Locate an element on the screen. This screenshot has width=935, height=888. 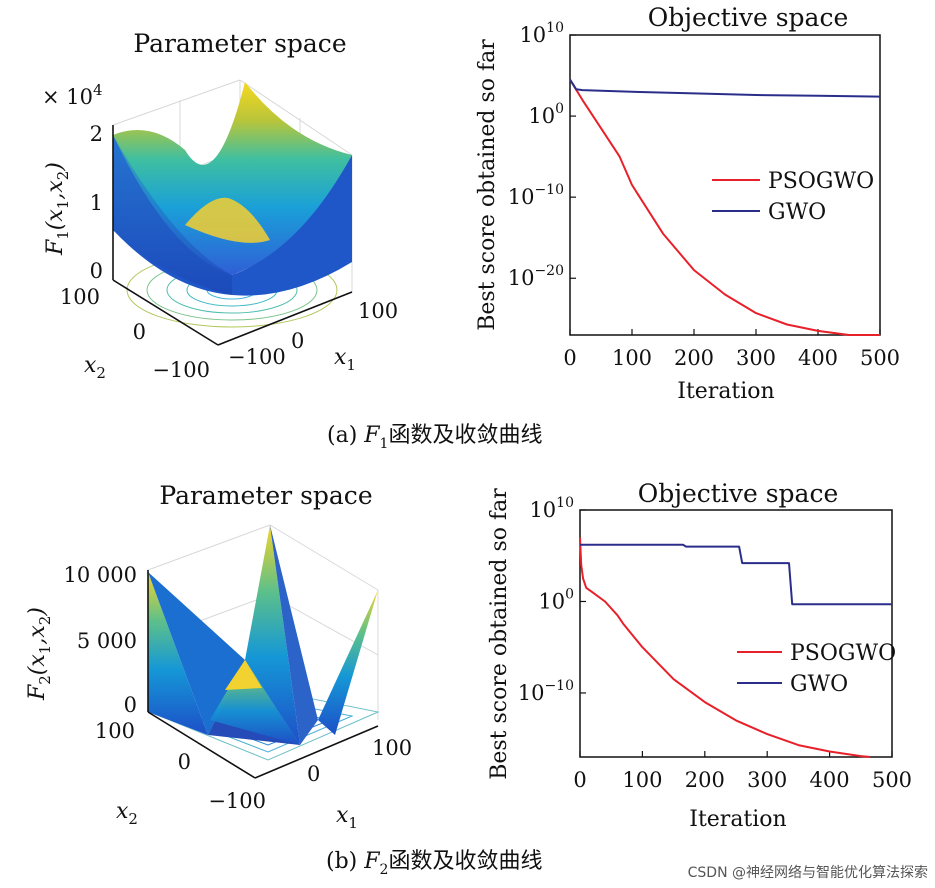
f2-x1label: x1 is located at coordinates (347, 817).